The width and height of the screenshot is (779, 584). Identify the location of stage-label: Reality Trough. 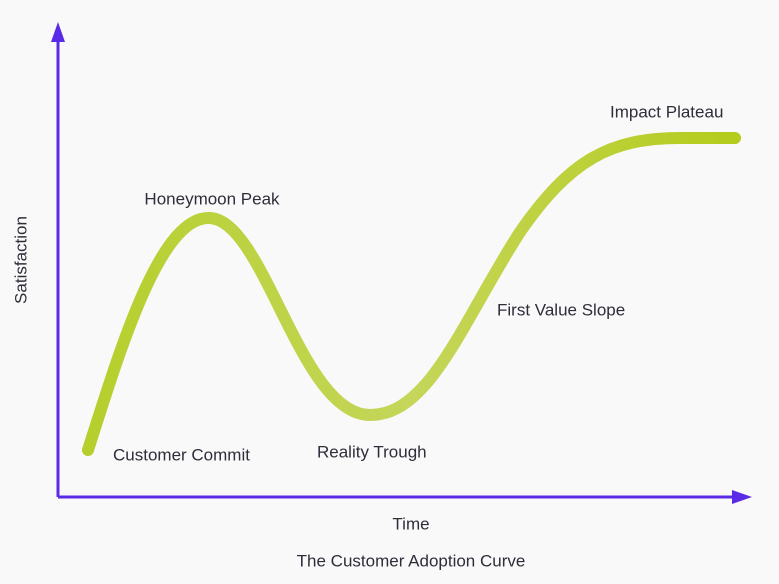
(372, 451).